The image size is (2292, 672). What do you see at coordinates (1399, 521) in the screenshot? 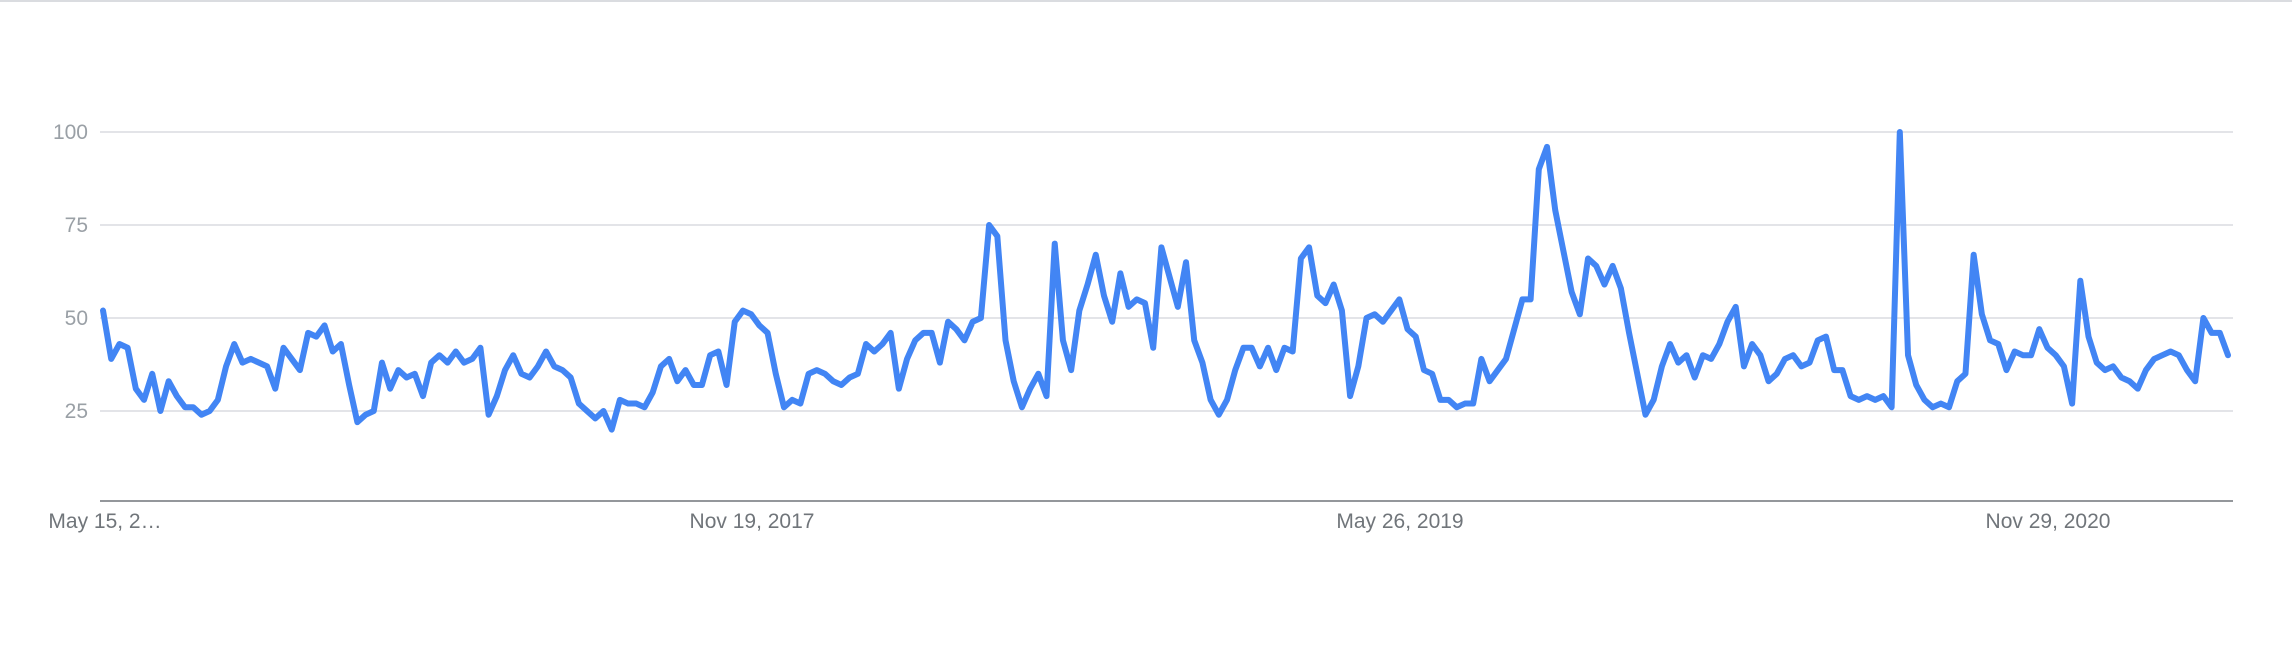
I see `x-tick-label: May 26, 2019` at bounding box center [1399, 521].